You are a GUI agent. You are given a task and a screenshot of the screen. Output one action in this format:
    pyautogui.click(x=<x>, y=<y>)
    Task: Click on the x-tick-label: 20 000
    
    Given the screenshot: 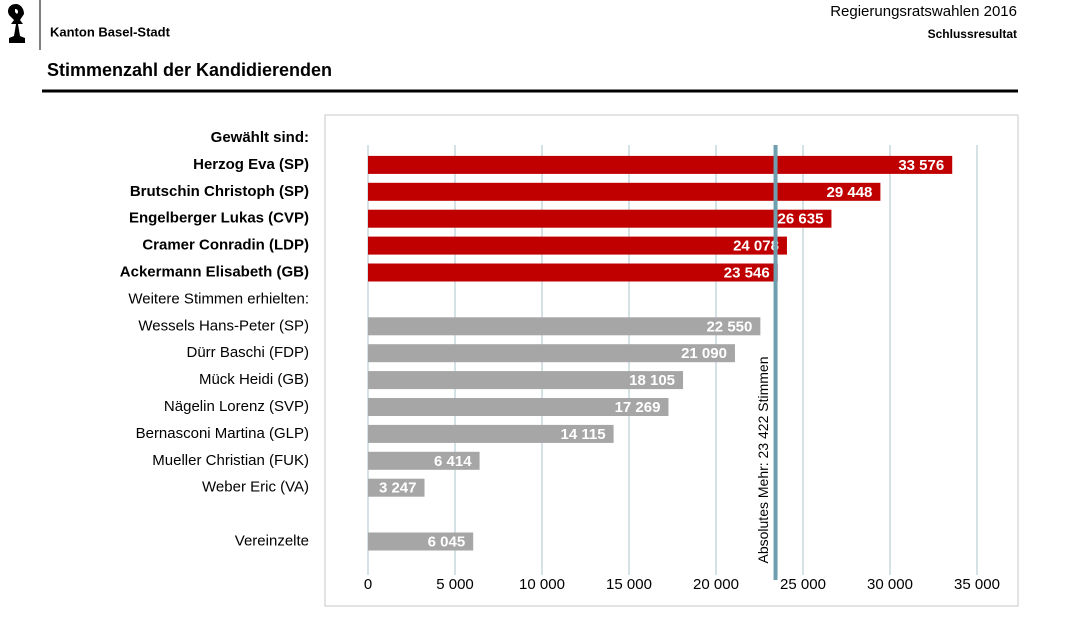 What is the action you would take?
    pyautogui.click(x=716, y=584)
    